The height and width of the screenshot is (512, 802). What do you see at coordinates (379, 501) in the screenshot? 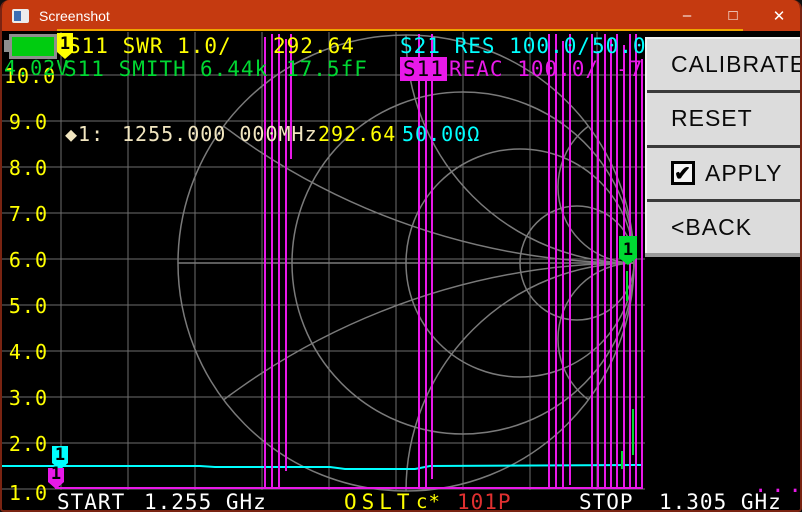
I see `cal-status: OSLT` at bounding box center [379, 501].